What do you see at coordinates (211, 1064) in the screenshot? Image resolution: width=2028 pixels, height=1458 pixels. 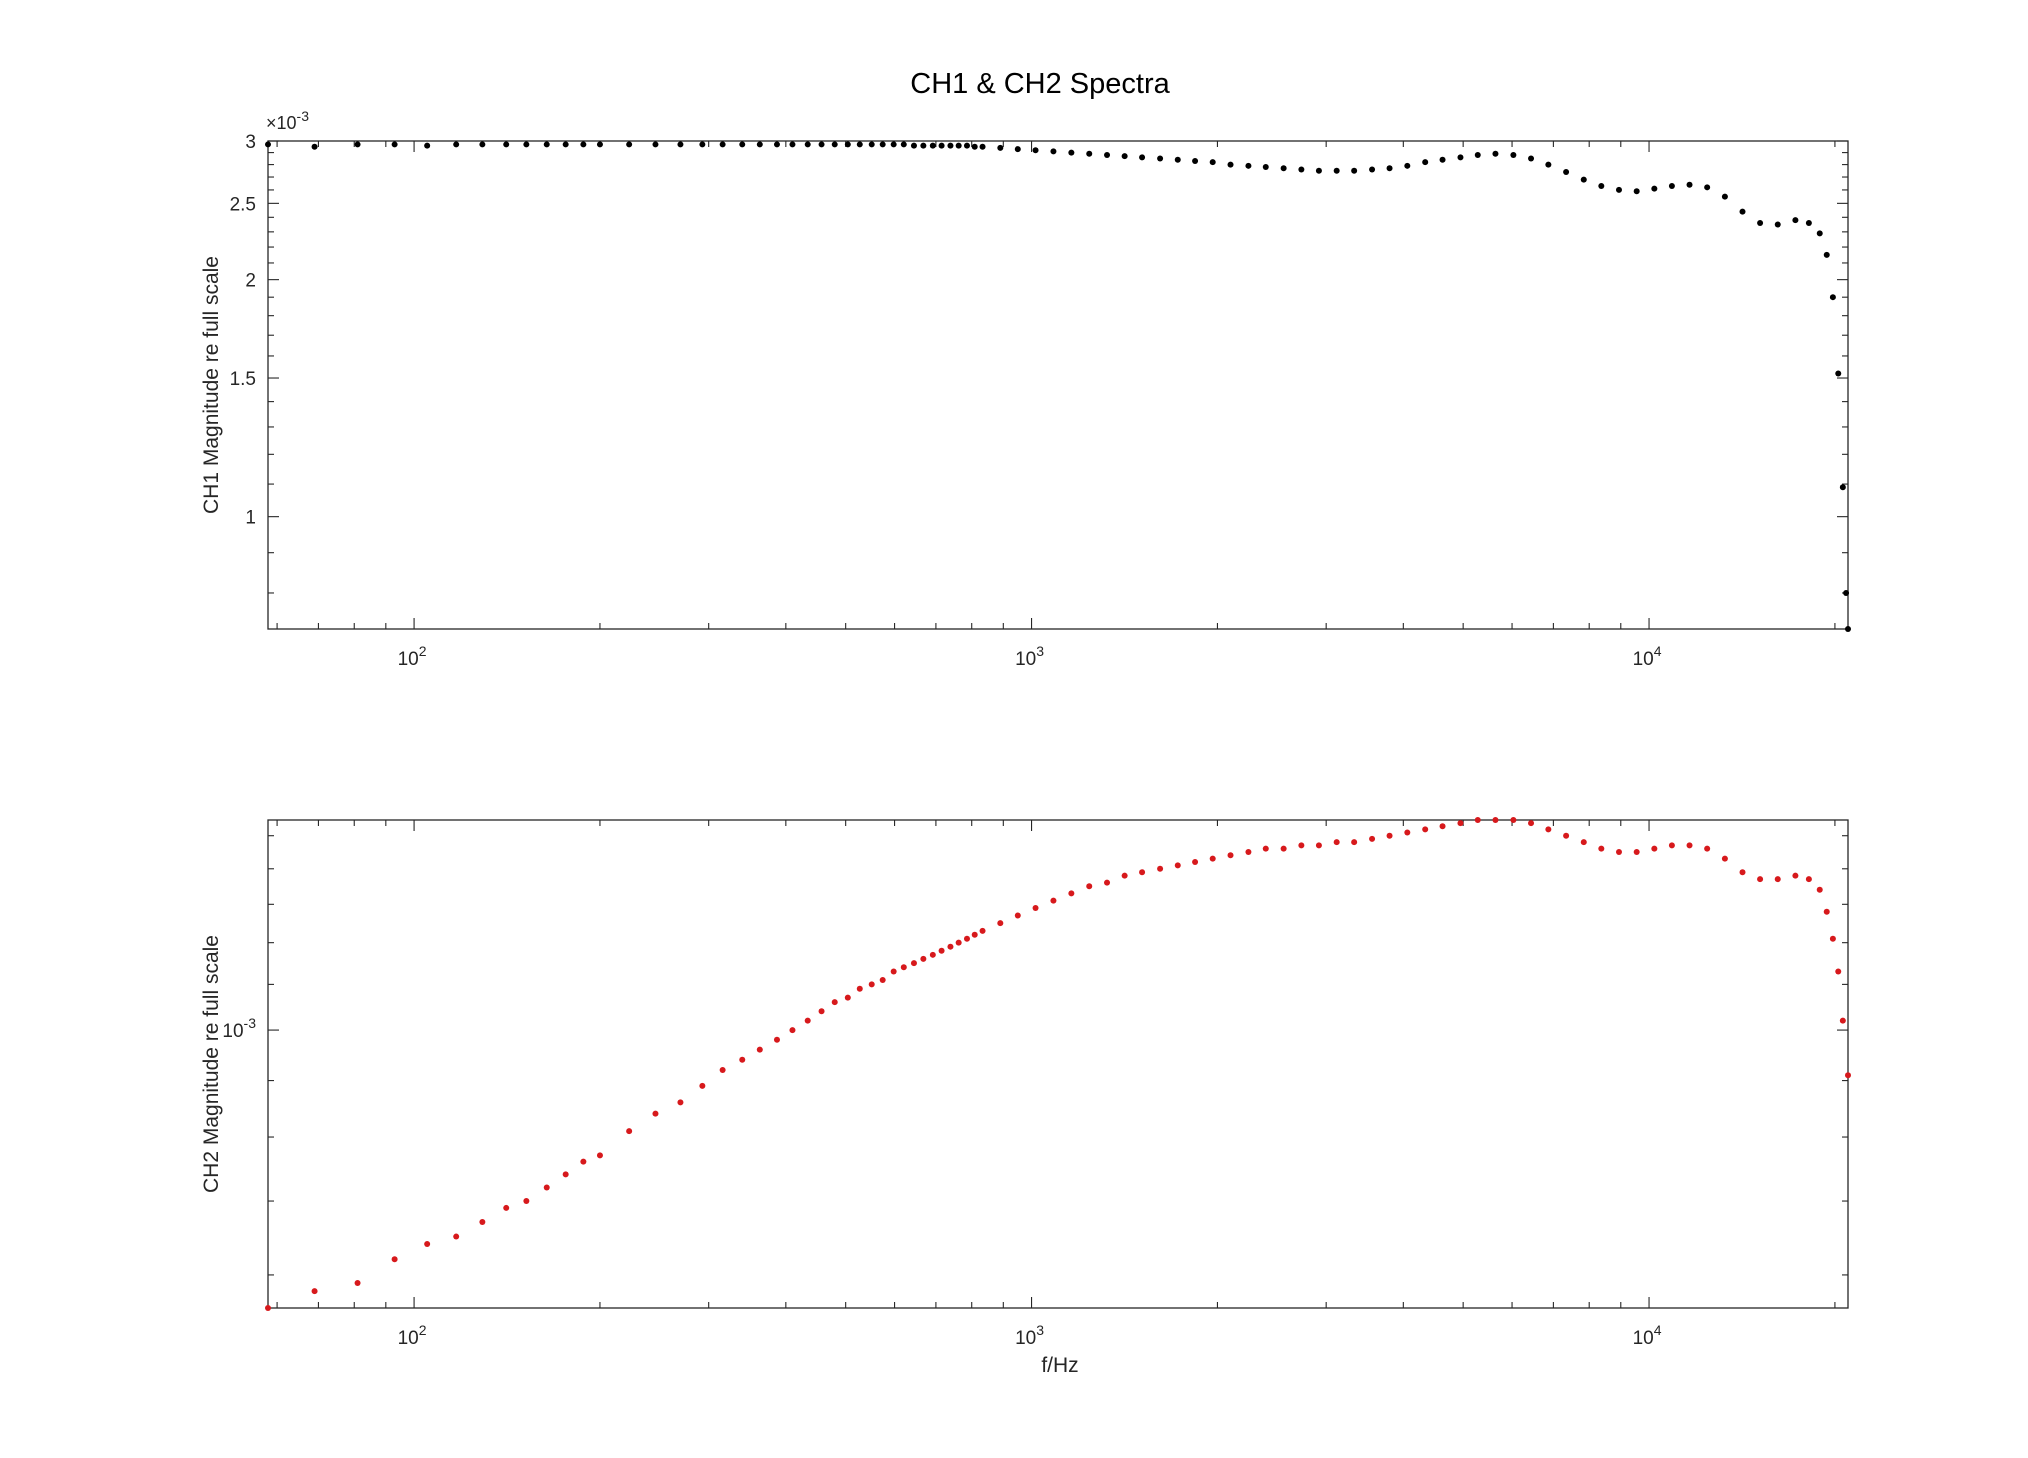 I see `y-axis-label: CH2 Magnitude re full scale` at bounding box center [211, 1064].